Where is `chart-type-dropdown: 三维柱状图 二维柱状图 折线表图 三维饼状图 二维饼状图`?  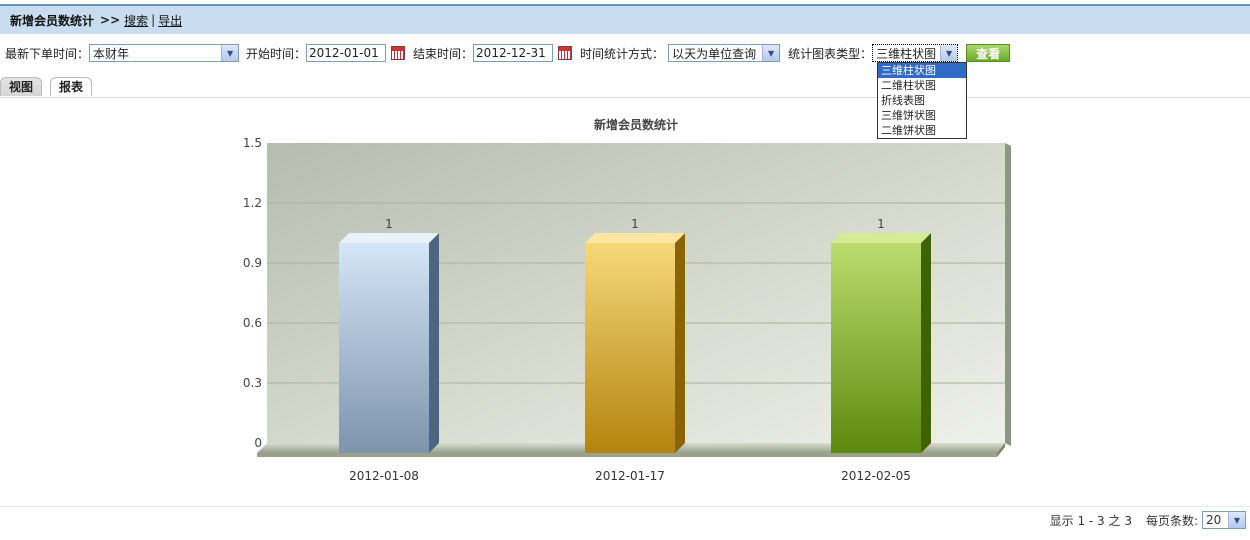
chart-type-dropdown: 三维柱状图 二维柱状图 折线表图 三维饼状图 二维饼状图 is located at coordinates (922, 100).